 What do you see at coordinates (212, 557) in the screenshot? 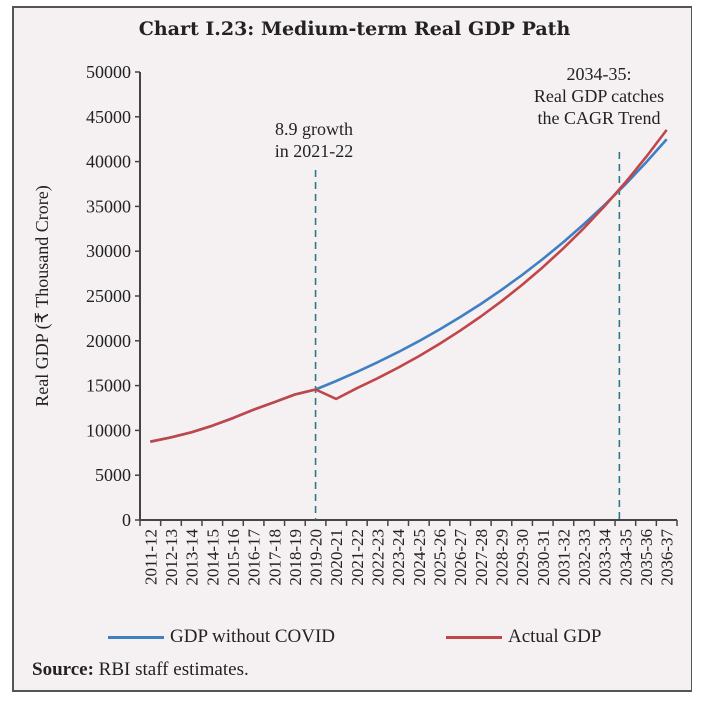
I see `x-tick-label: 2014-15` at bounding box center [212, 557].